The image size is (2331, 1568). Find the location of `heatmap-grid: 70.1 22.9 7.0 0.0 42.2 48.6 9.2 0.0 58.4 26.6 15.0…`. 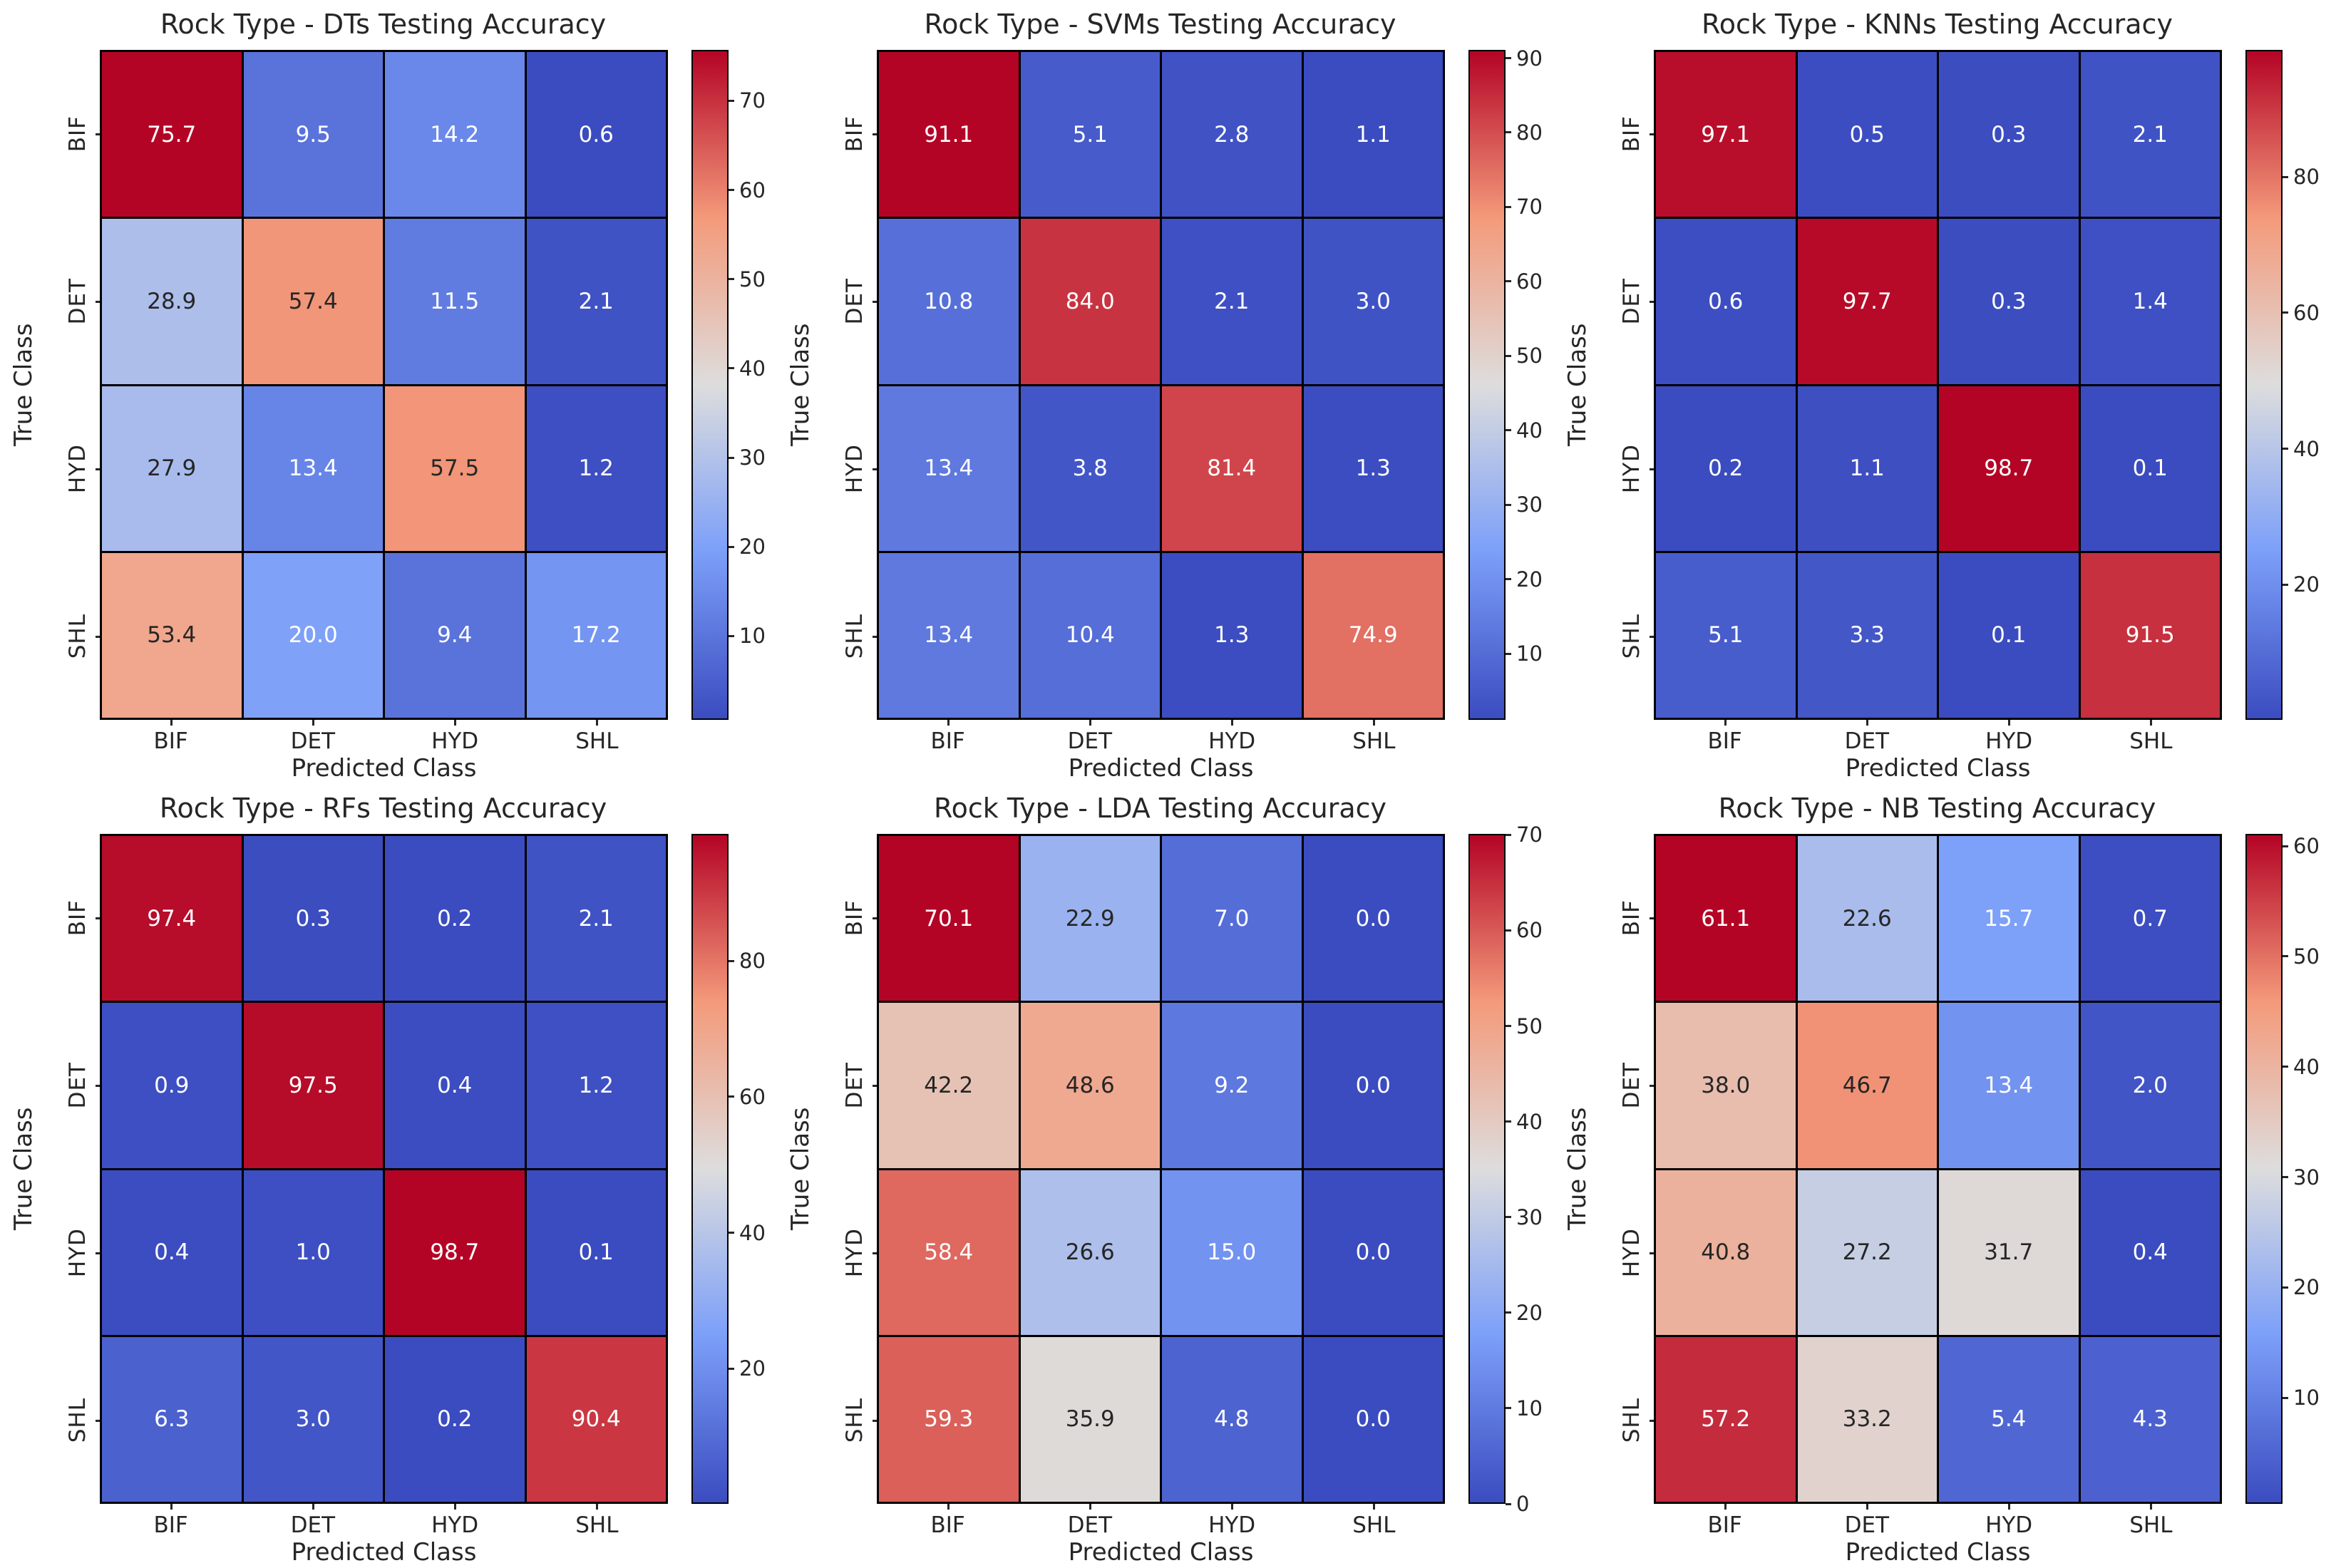

heatmap-grid: 70.1 22.9 7.0 0.0 42.2 48.6 9.2 0.0 58.4 26.6 15.0… is located at coordinates (1161, 1169).